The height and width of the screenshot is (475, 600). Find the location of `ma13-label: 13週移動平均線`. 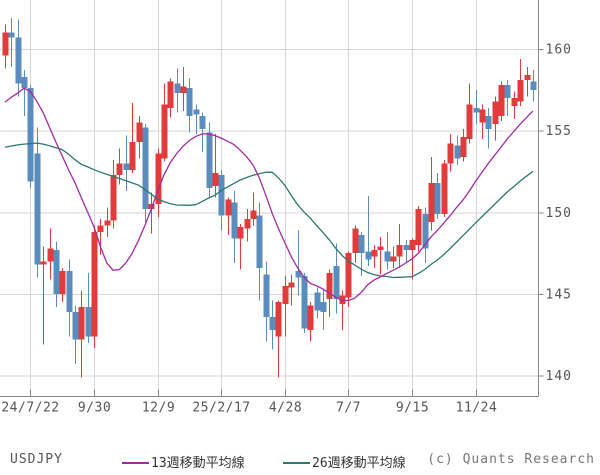

ma13-label: 13週移動平均線 is located at coordinates (198, 463).